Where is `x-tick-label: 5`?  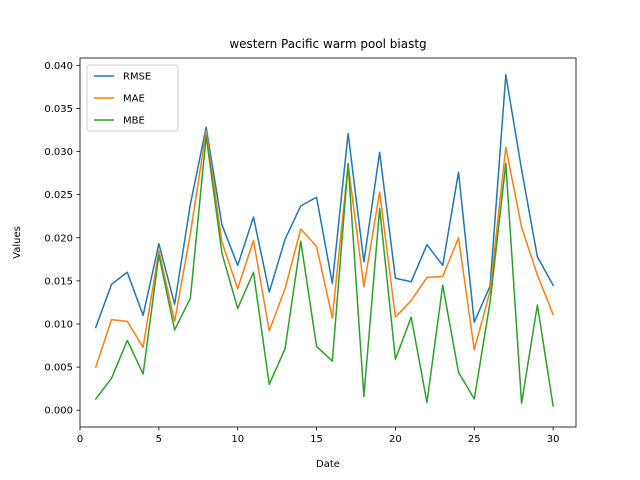
x-tick-label: 5 is located at coordinates (159, 439).